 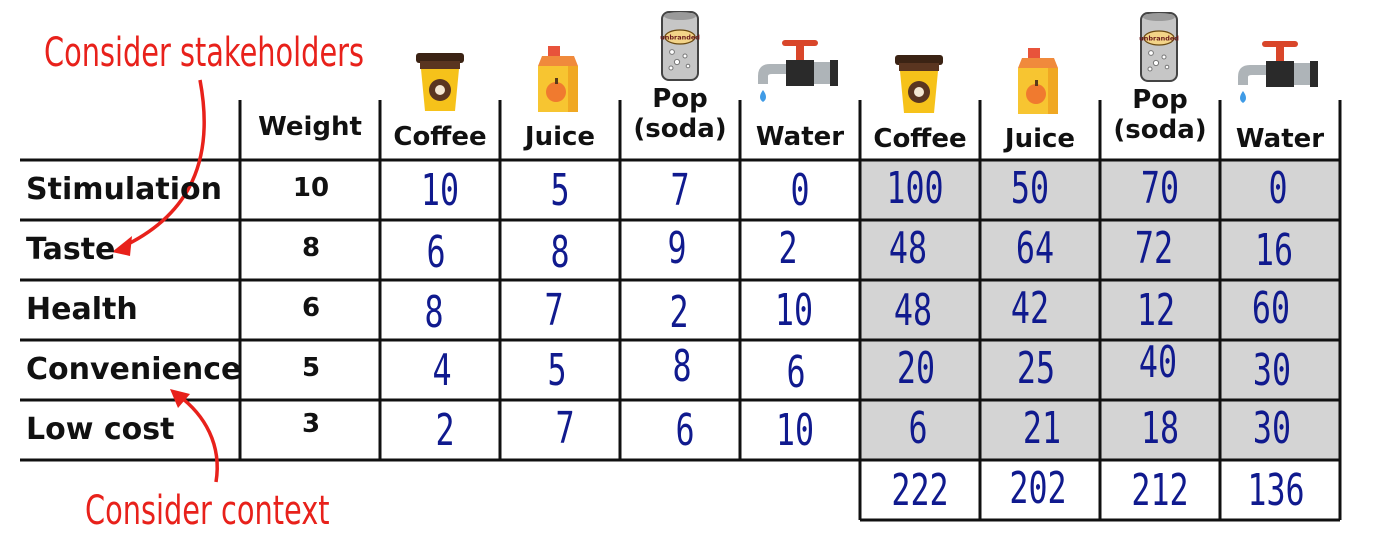 What do you see at coordinates (82, 309) in the screenshot?
I see `criterion-health: Health` at bounding box center [82, 309].